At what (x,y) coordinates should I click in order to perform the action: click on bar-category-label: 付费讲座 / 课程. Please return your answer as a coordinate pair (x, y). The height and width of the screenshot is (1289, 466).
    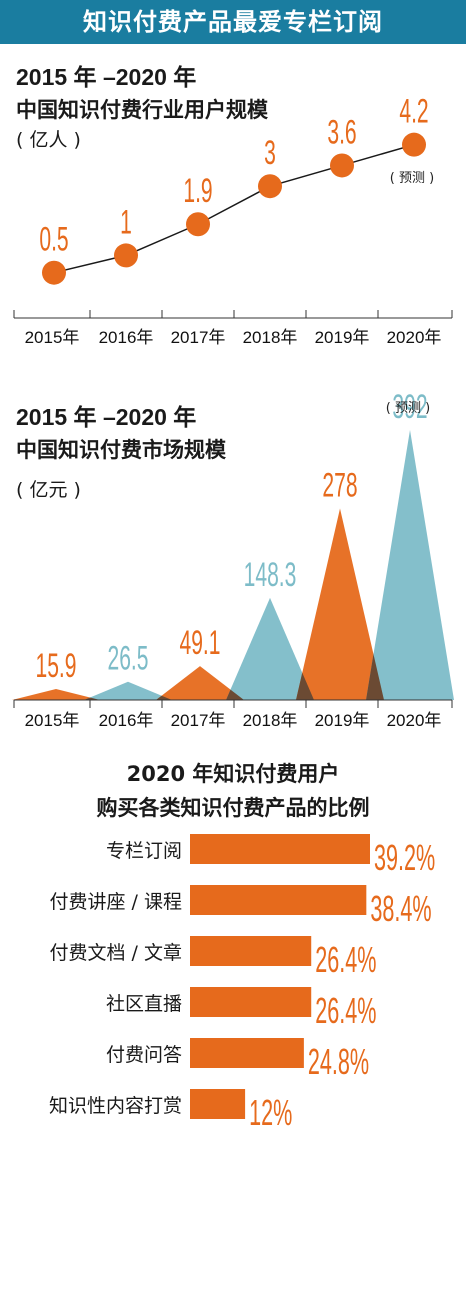
    Looking at the image, I should click on (115, 902).